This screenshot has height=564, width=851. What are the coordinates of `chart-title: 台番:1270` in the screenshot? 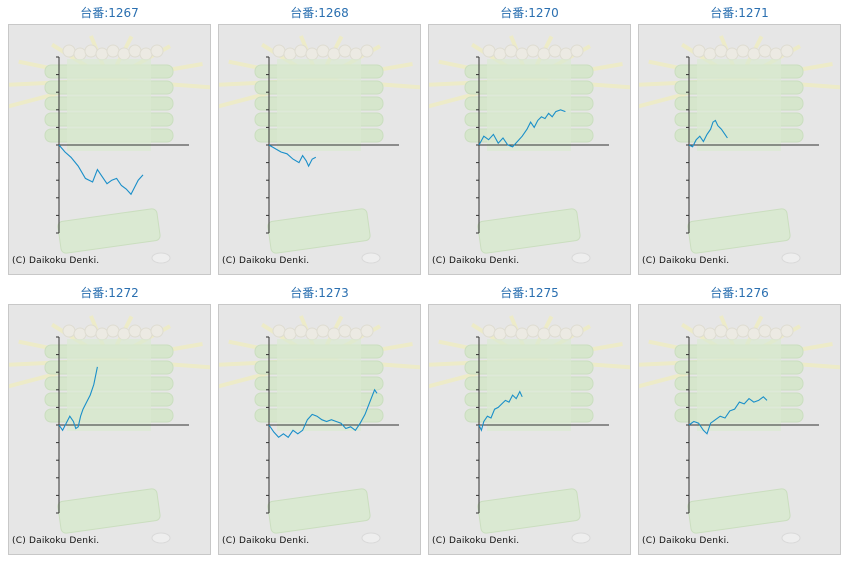 It's located at (529, 13).